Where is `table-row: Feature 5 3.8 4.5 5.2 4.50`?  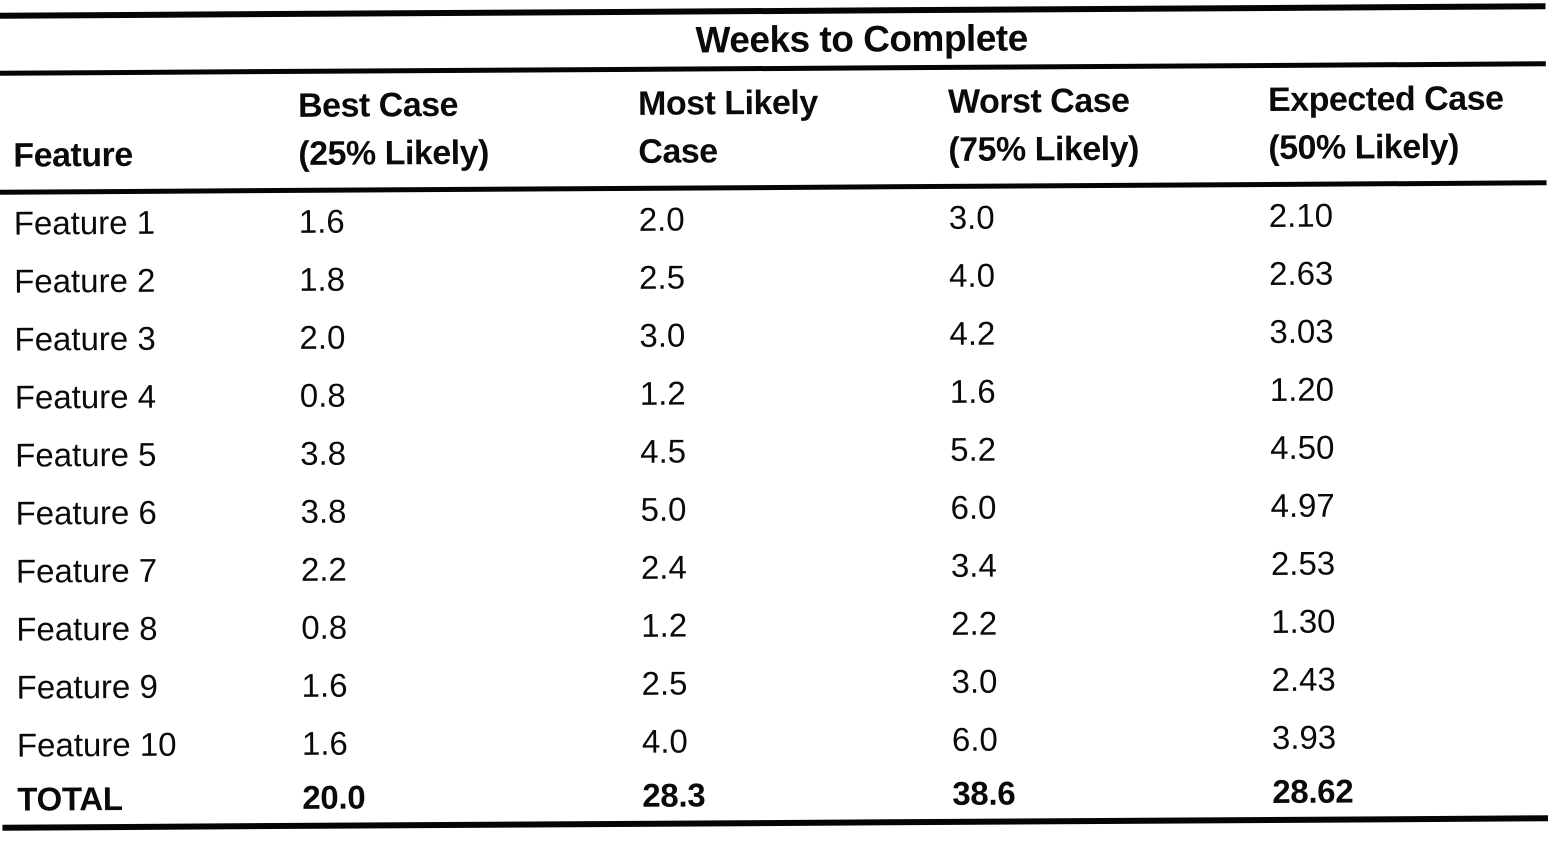
table-row: Feature 5 3.8 4.5 5.2 4.50 is located at coordinates (774, 450).